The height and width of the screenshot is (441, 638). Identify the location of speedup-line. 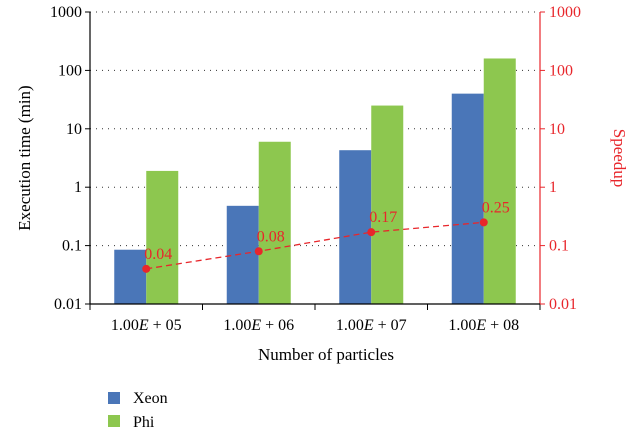
(315, 245).